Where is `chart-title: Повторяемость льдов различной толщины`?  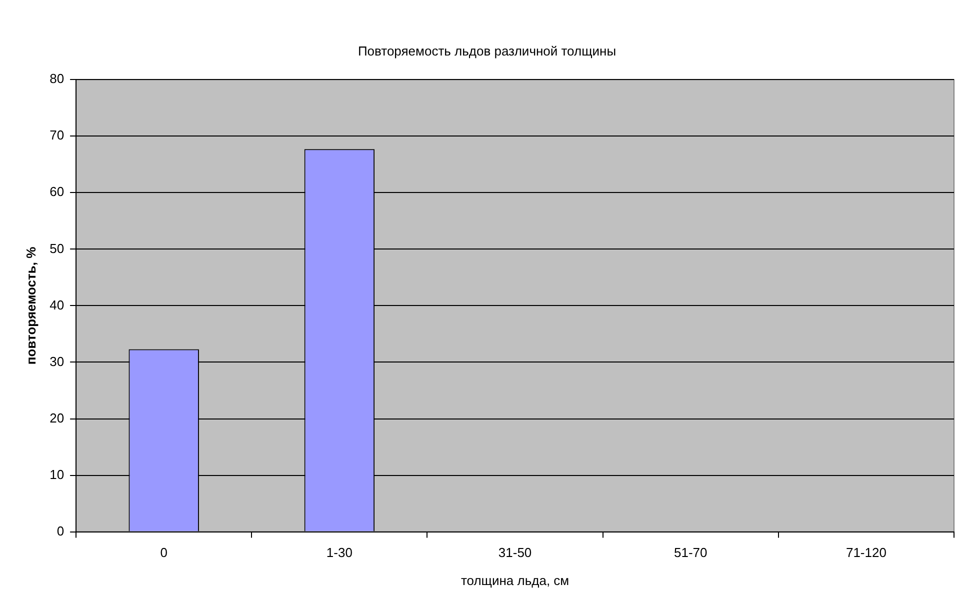
chart-title: Повторяемость льдов различной толщины is located at coordinates (487, 50).